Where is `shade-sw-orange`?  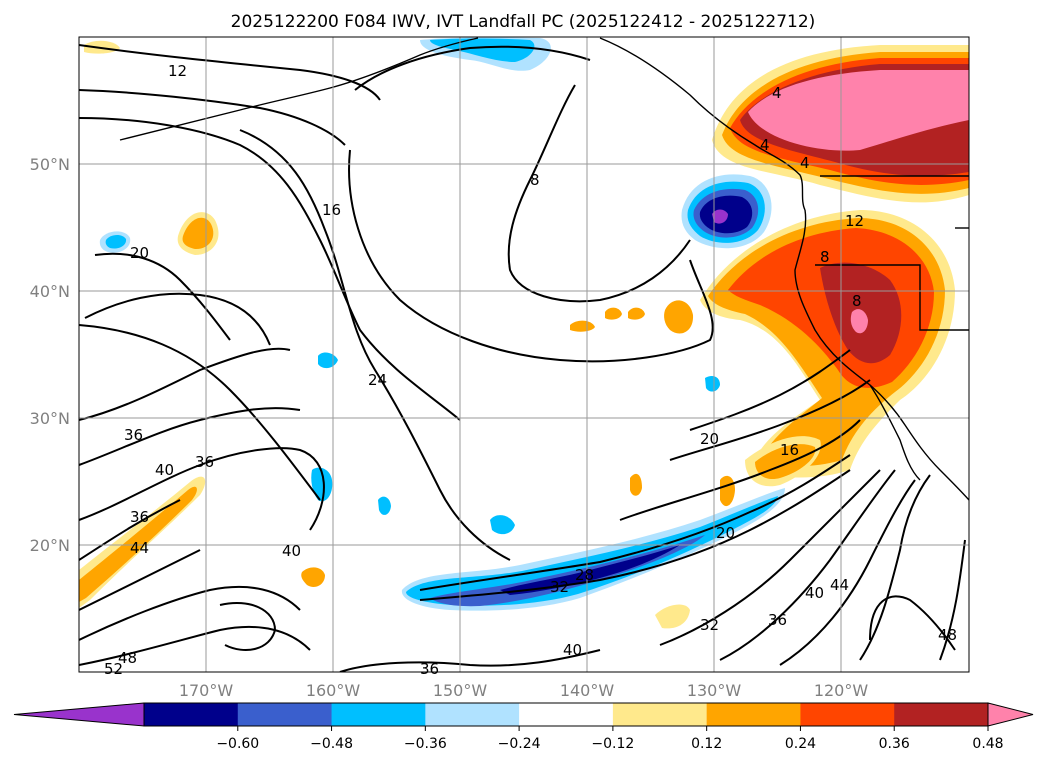
shade-sw-orange is located at coordinates (138, 544).